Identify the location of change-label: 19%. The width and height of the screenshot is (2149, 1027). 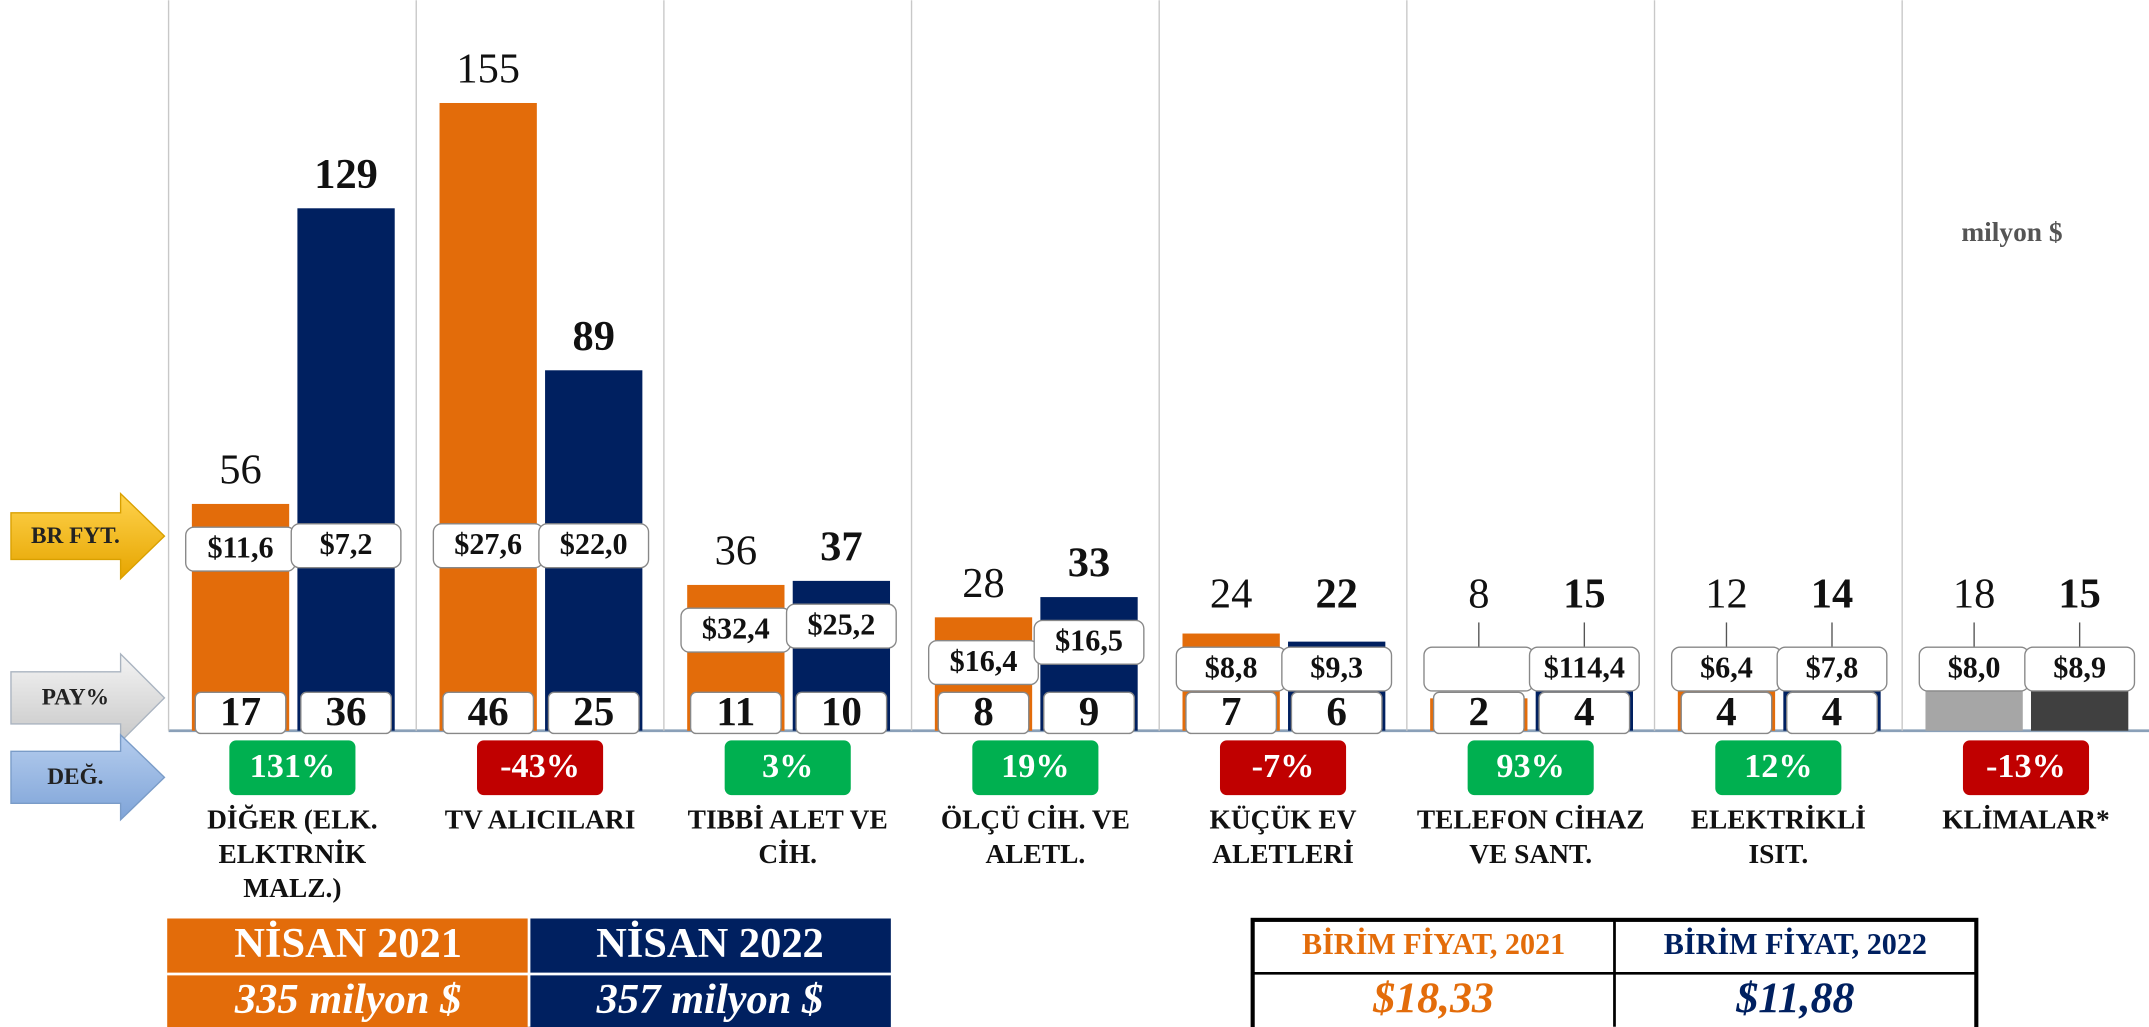
(1035, 766).